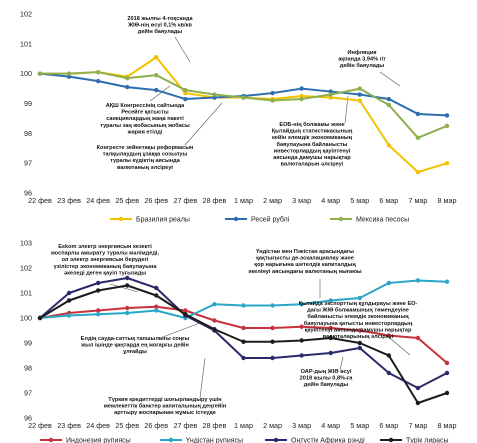  I want to click on legend-item: Бразилия реалы, so click(150, 220).